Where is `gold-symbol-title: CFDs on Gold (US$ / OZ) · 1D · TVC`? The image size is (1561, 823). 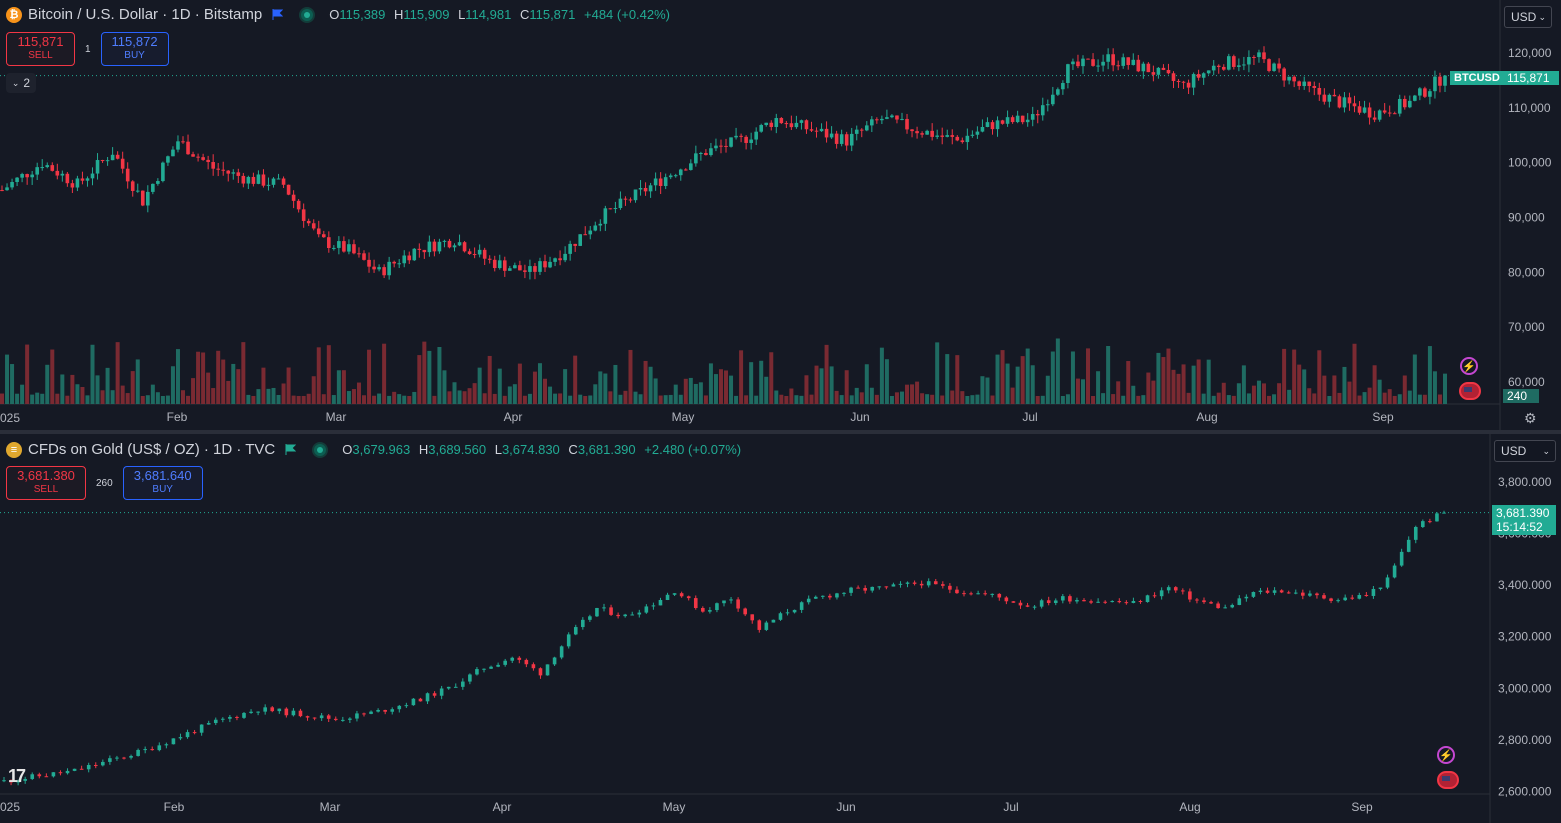 gold-symbol-title: CFDs on Gold (US$ / OZ) · 1D · TVC is located at coordinates (152, 449).